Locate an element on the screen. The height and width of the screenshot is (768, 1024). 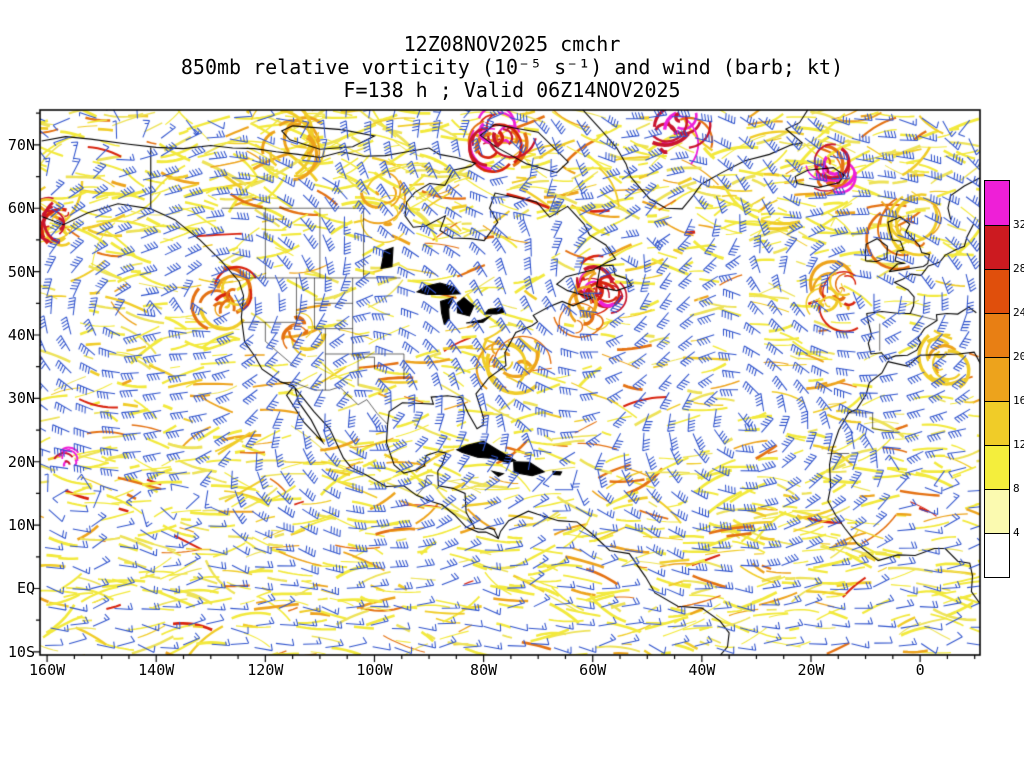
colorbar-label-24: 24 is located at coordinates (1018, 312).